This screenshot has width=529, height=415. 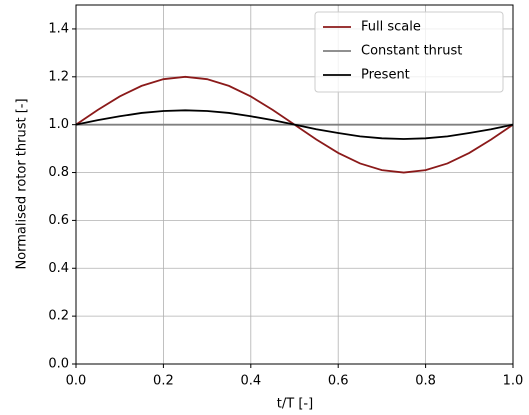 I want to click on series-line, so click(x=294, y=124).